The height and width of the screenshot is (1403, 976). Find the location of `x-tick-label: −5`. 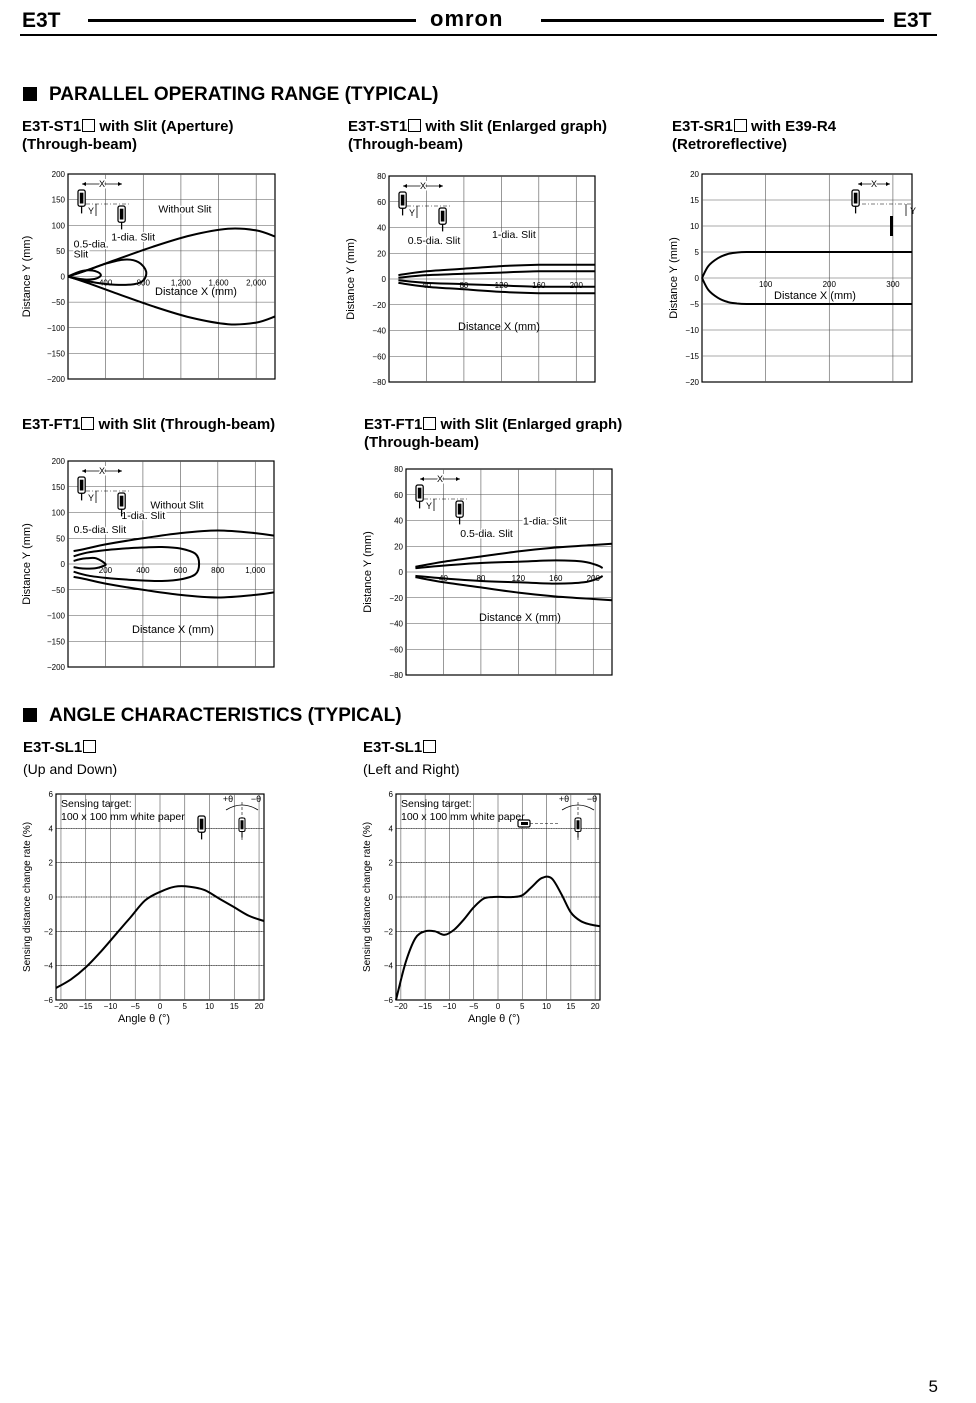

x-tick-label: −5 is located at coordinates (136, 1006).